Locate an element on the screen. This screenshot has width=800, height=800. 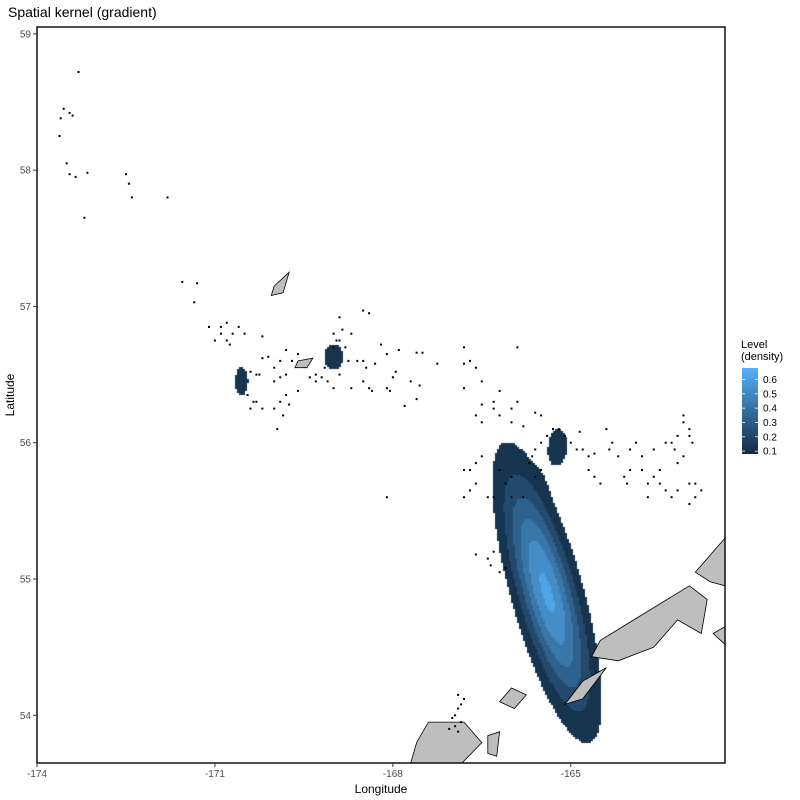
legend-colorbar is located at coordinates (750, 411).